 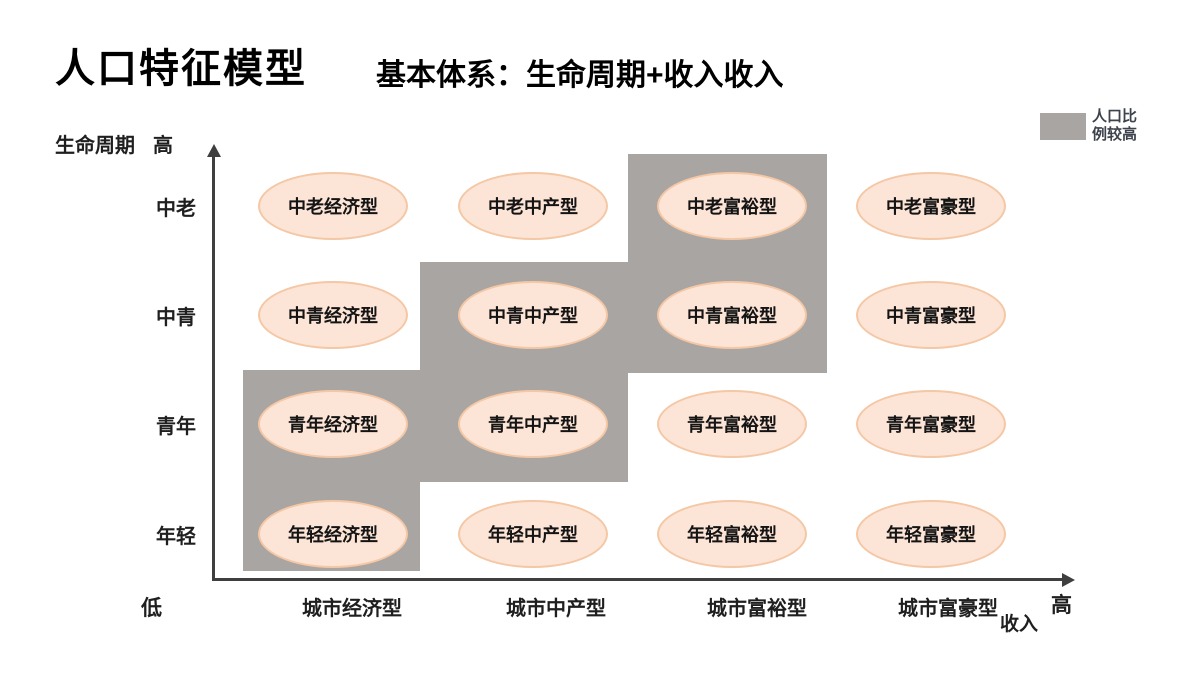 What do you see at coordinates (1063, 126) in the screenshot?
I see `legend-swatch` at bounding box center [1063, 126].